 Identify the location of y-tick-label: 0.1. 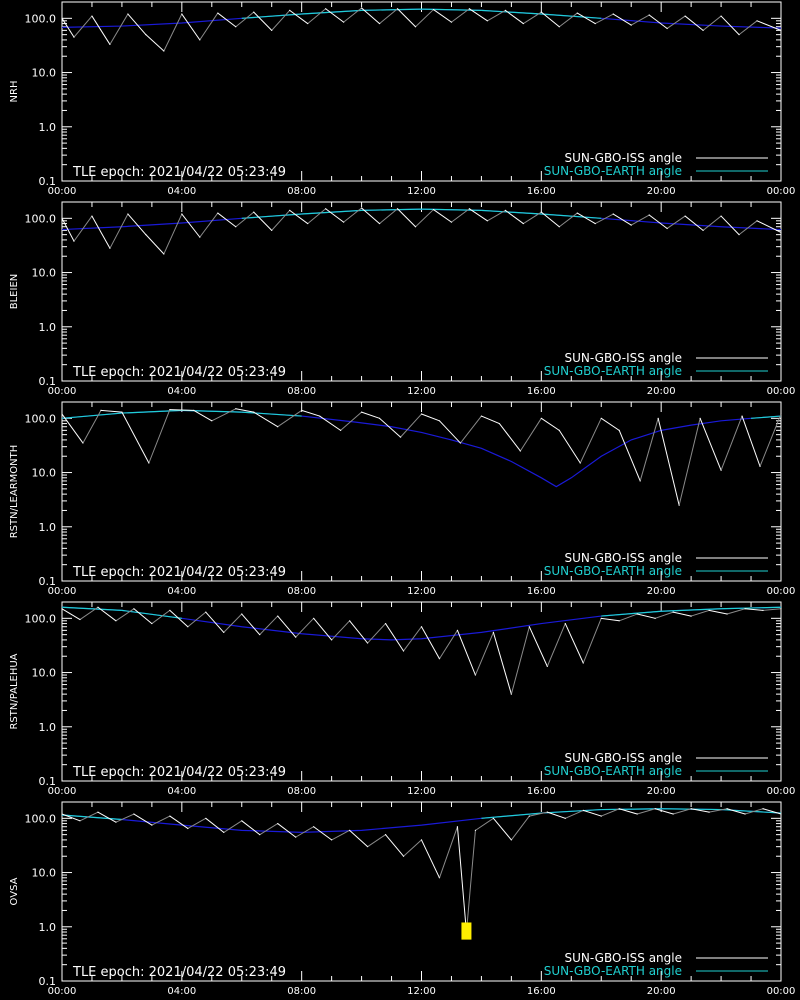
(48, 181).